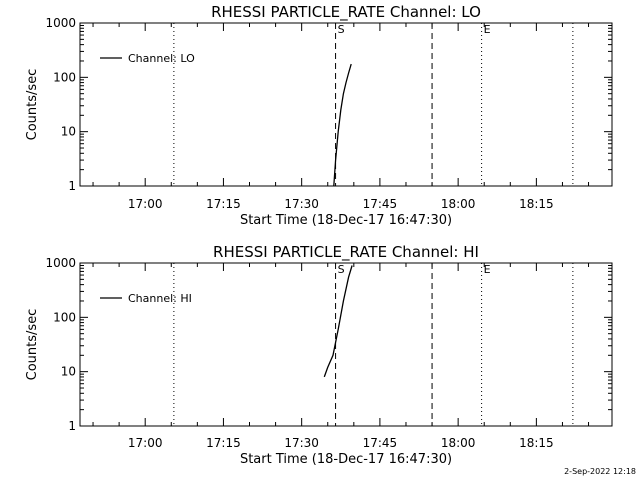 This screenshot has height=480, width=640. I want to click on footer-timestamp: 2-Sep-2022 12:18, so click(600, 471).